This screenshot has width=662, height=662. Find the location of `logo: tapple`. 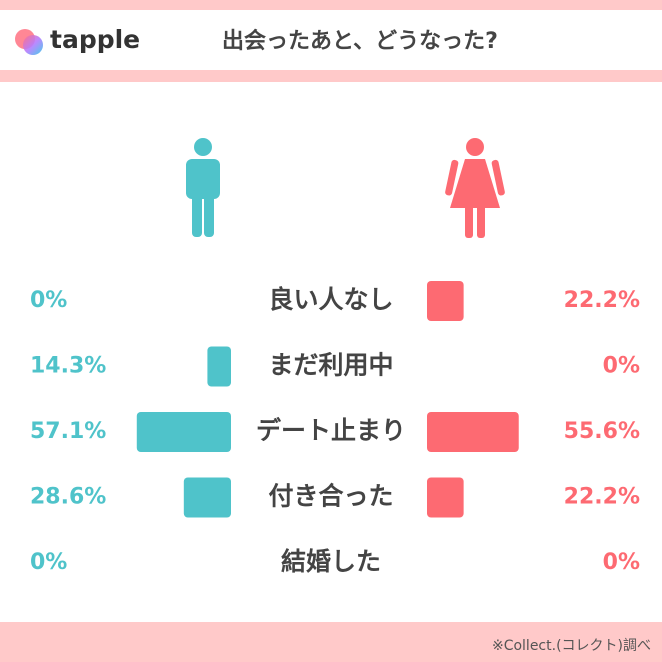

logo: tapple is located at coordinates (77, 40).